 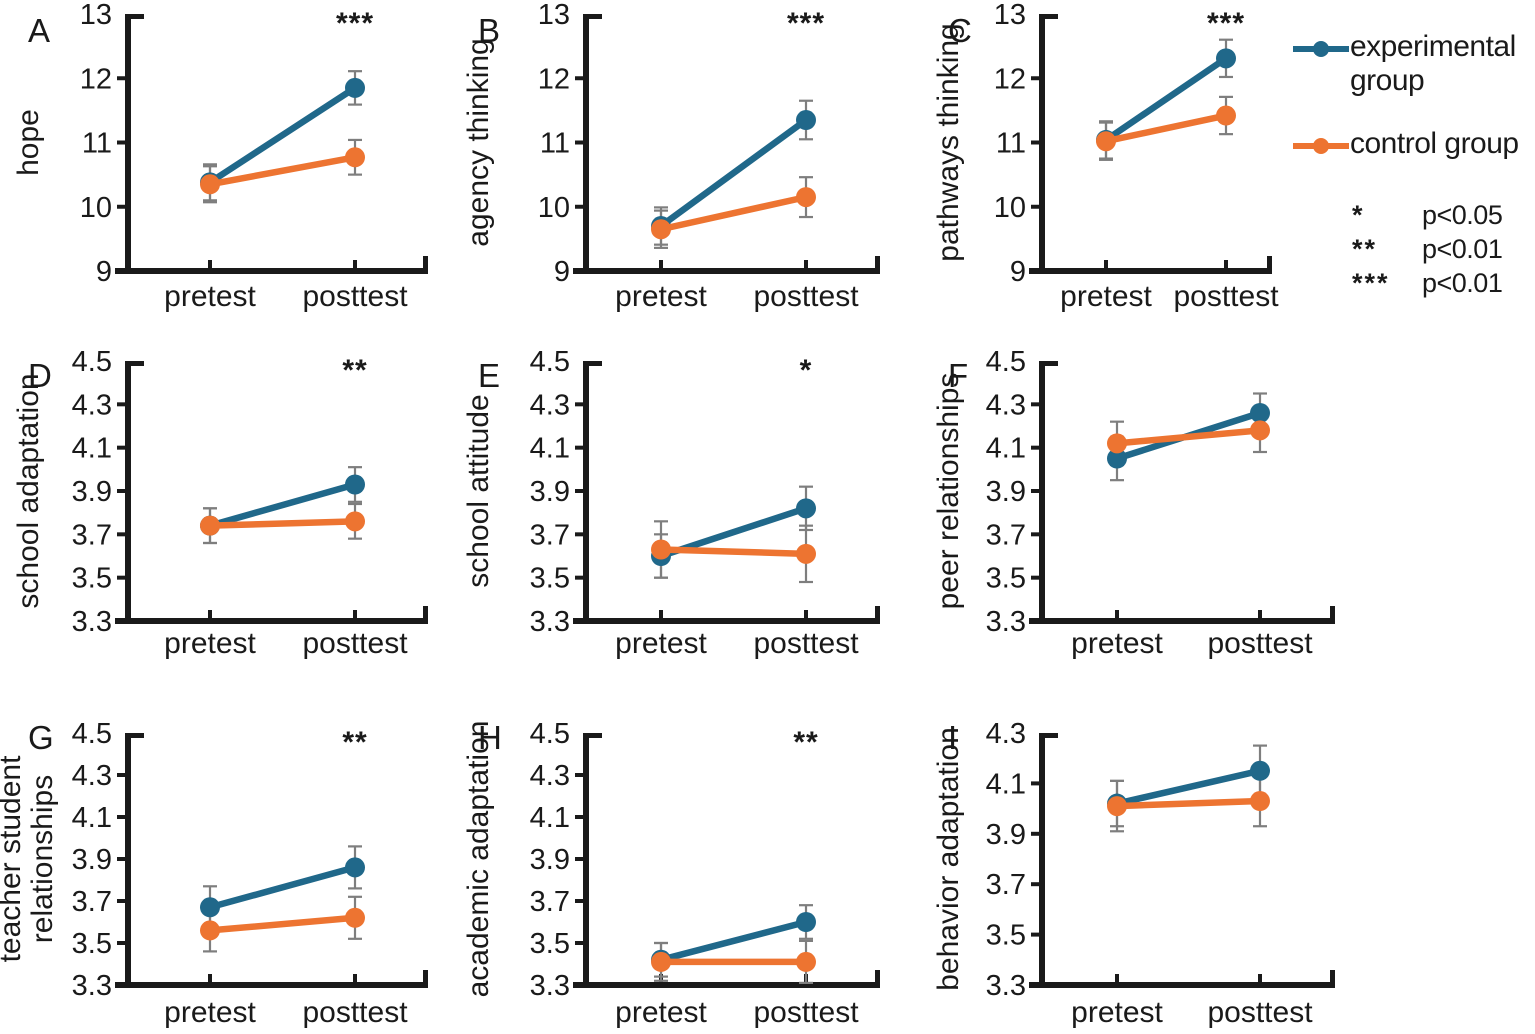 What do you see at coordinates (28, 490) in the screenshot?
I see `y-axis-label: school adaptation` at bounding box center [28, 490].